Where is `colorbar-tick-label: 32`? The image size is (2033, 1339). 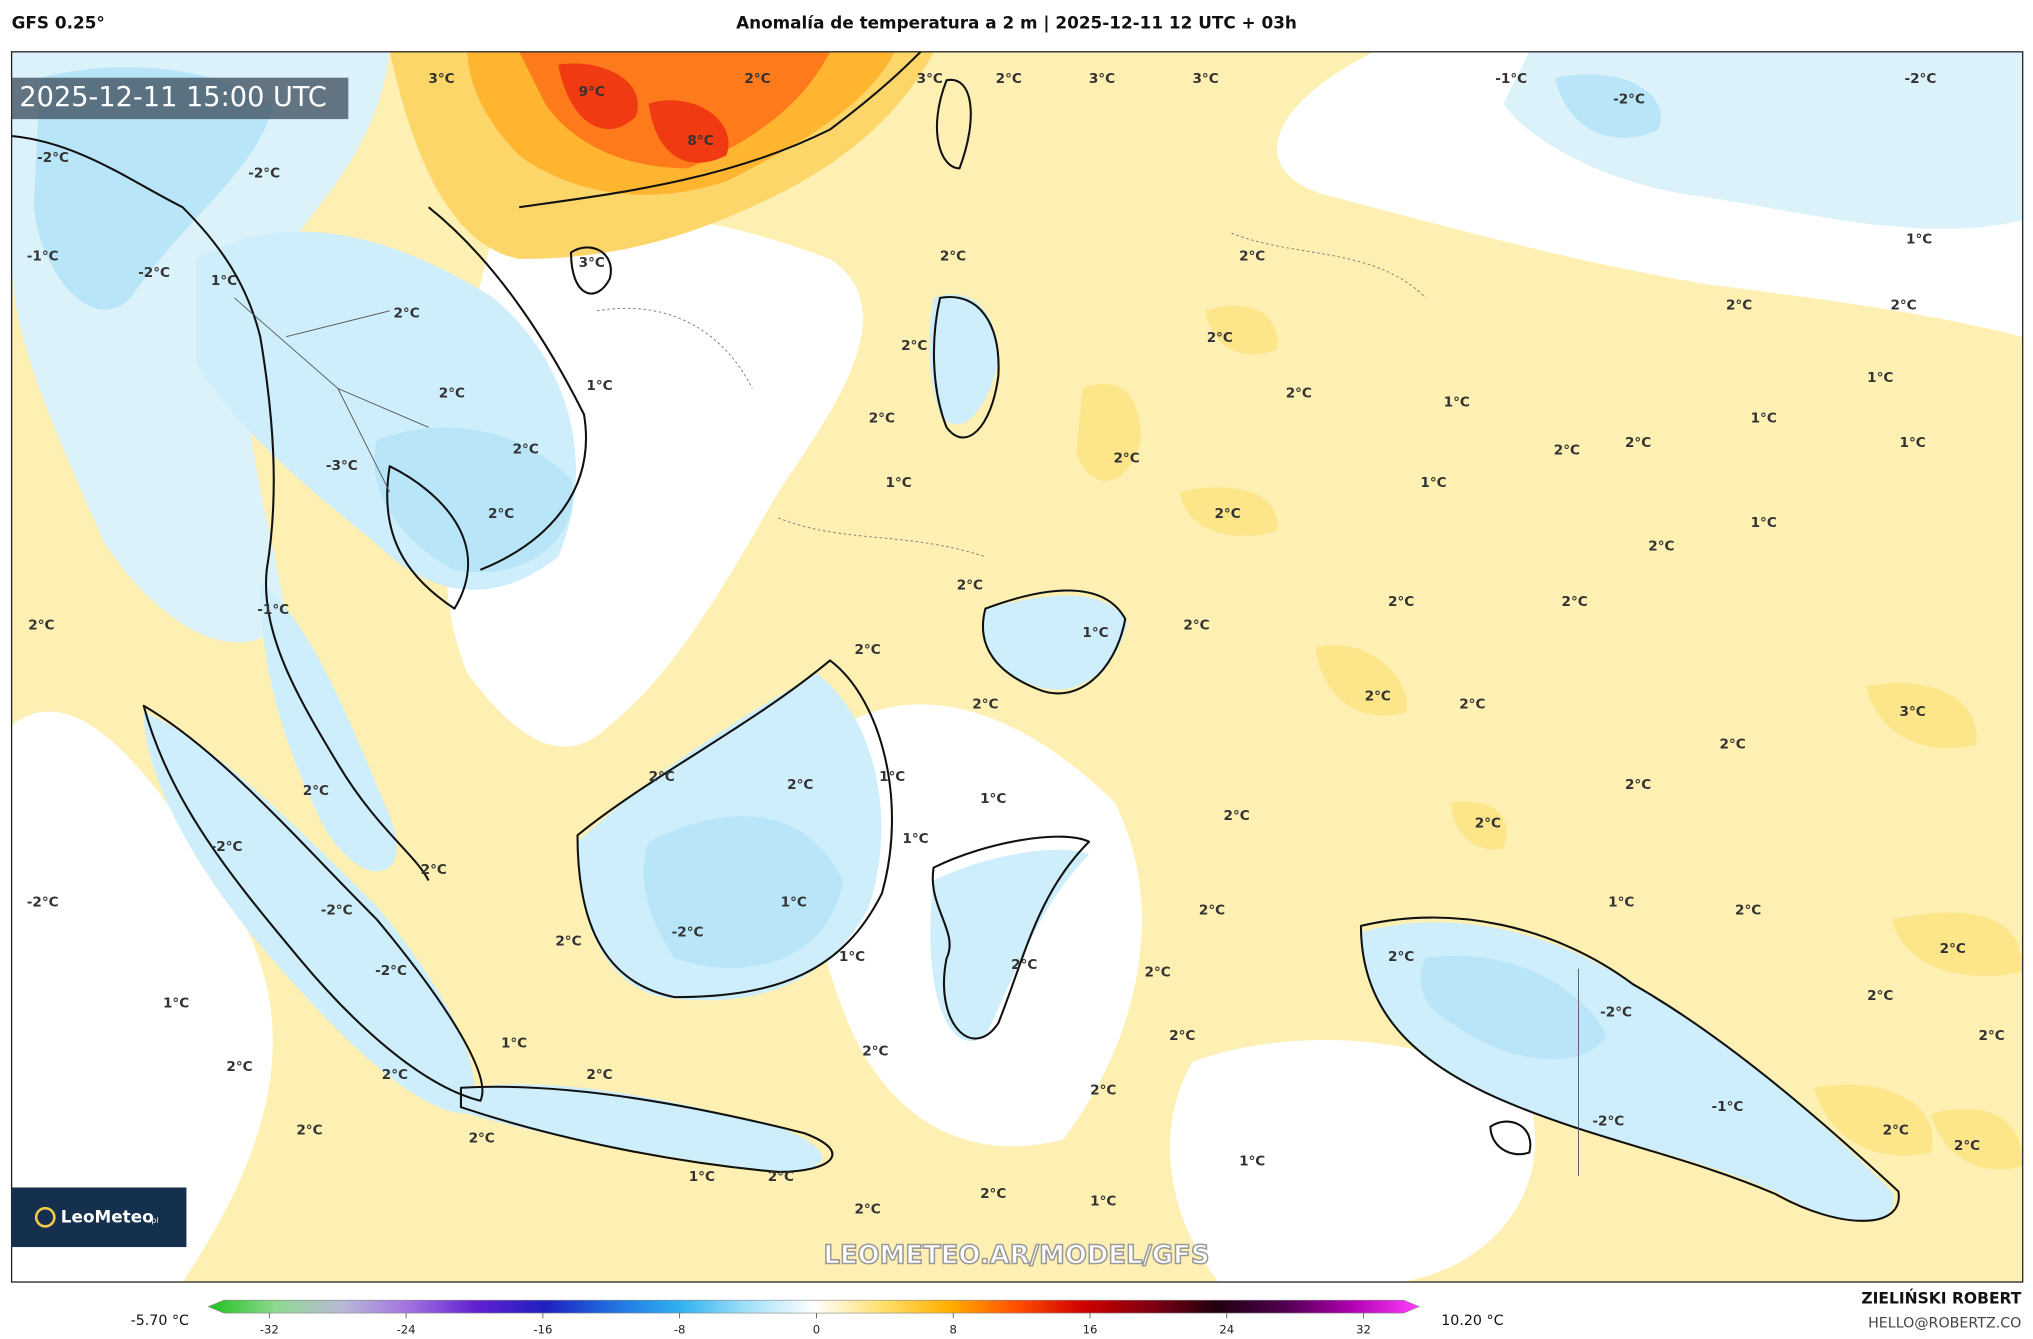
colorbar-tick-label: 32 is located at coordinates (1363, 1329).